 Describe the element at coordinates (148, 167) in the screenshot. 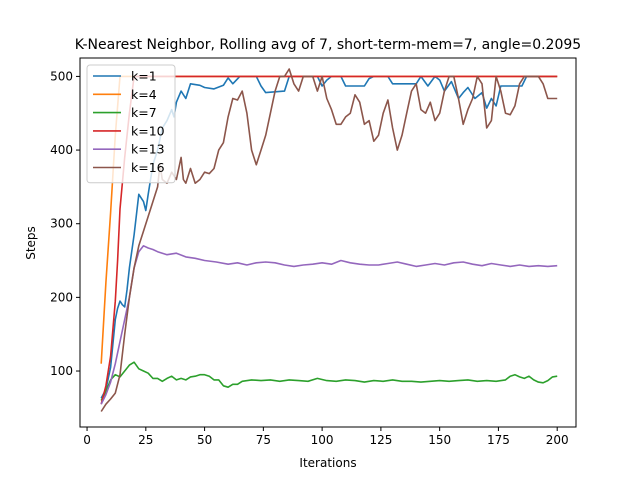

I see `legend-label: k=16` at that location.